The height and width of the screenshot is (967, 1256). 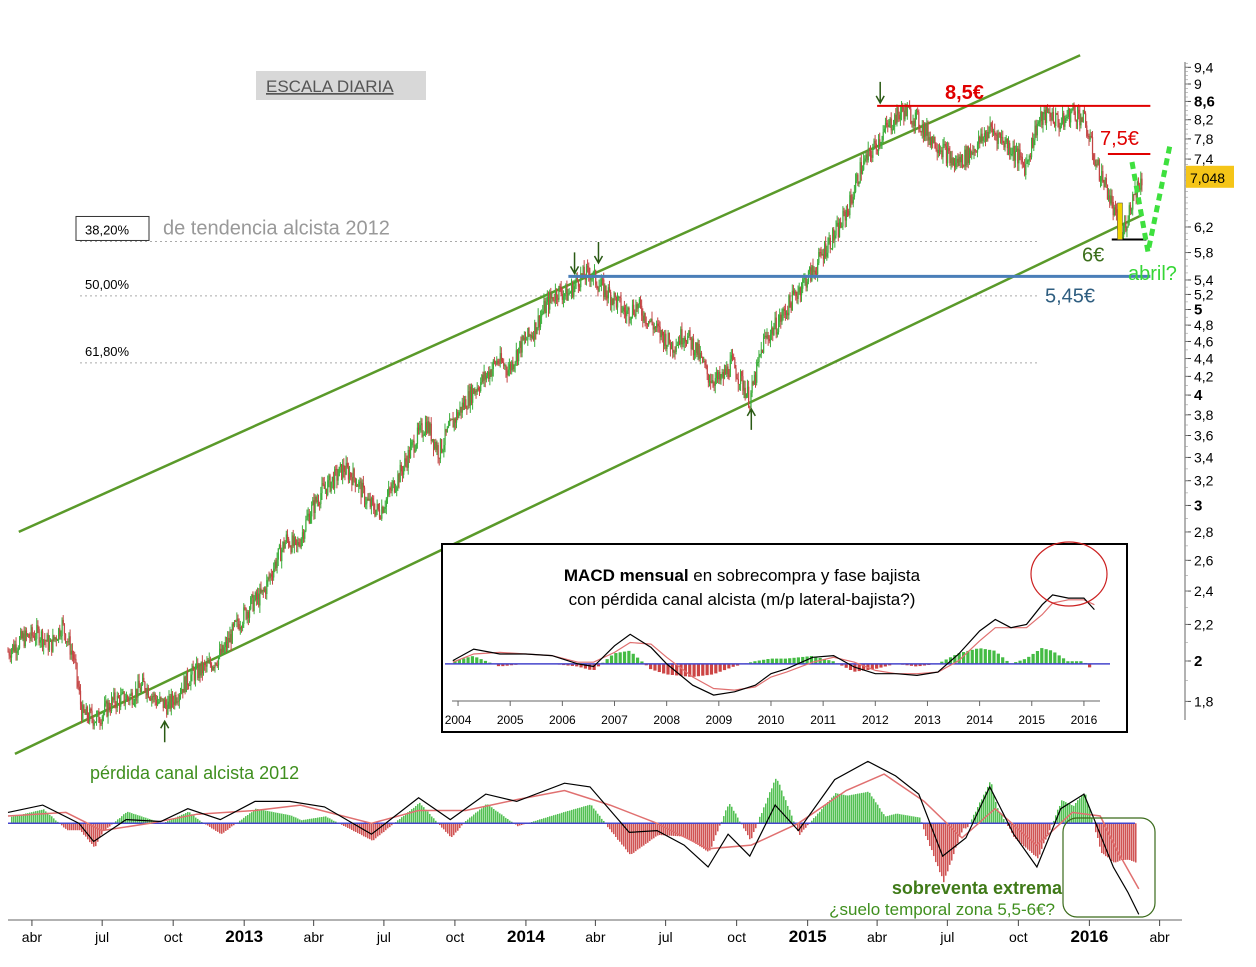 What do you see at coordinates (942, 909) in the screenshot?
I see `oversold-sub: ¿suelo temporal zona 5,5-6€?` at bounding box center [942, 909].